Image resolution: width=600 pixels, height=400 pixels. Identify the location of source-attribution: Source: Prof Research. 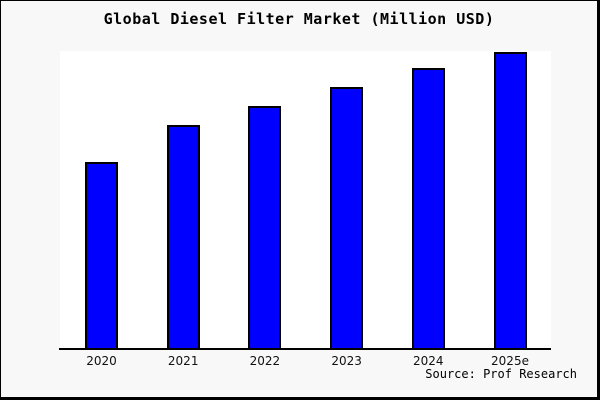
(501, 374).